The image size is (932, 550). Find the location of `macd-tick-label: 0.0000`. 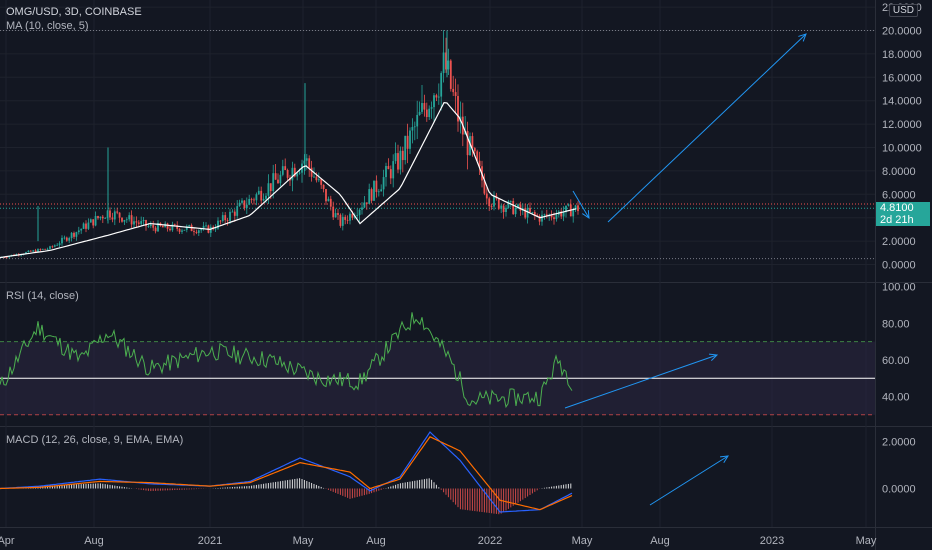

macd-tick-label: 0.0000 is located at coordinates (899, 490).